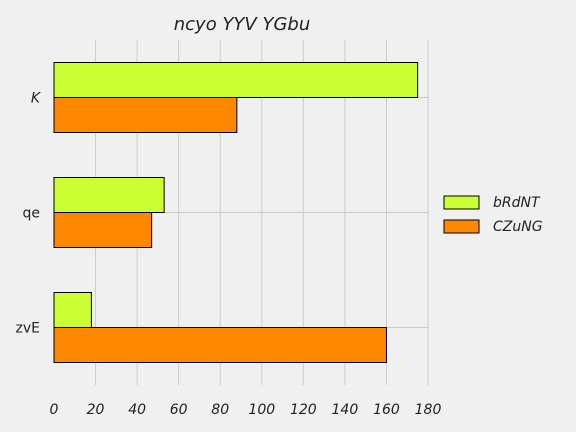 Image resolution: width=576 pixels, height=432 pixels. I want to click on bar-CZuNG-K, so click(145, 115).